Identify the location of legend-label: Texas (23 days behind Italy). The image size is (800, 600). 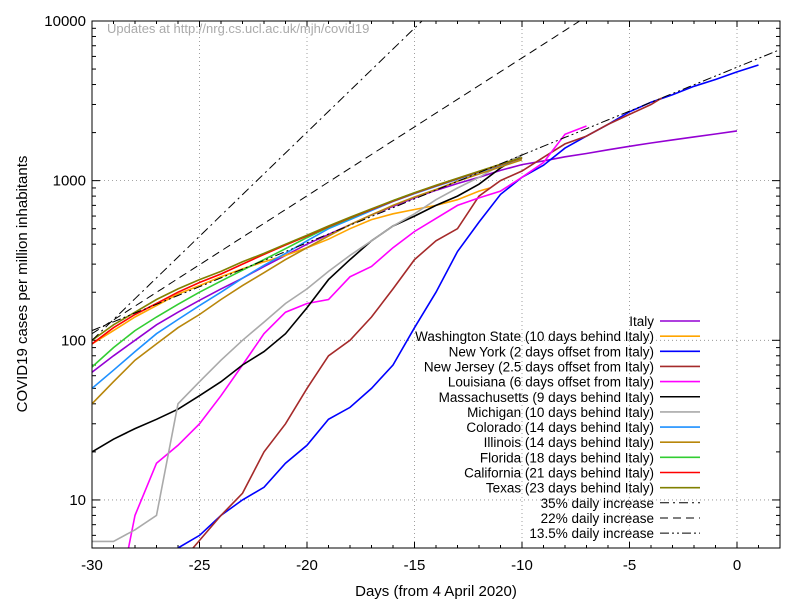
(570, 488).